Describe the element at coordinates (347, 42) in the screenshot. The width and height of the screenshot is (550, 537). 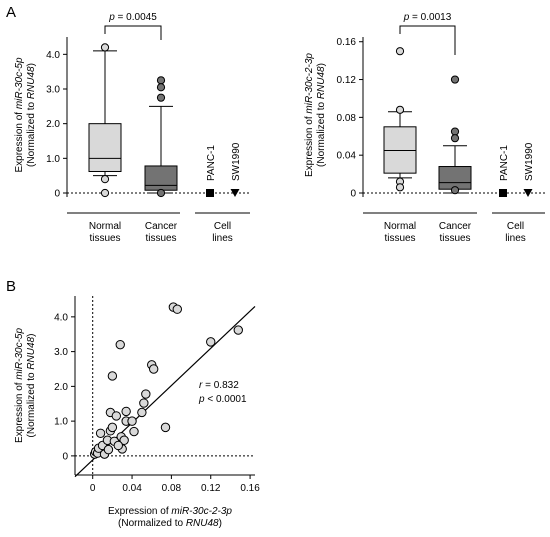
I see `y-tick-label: 0.16` at that location.